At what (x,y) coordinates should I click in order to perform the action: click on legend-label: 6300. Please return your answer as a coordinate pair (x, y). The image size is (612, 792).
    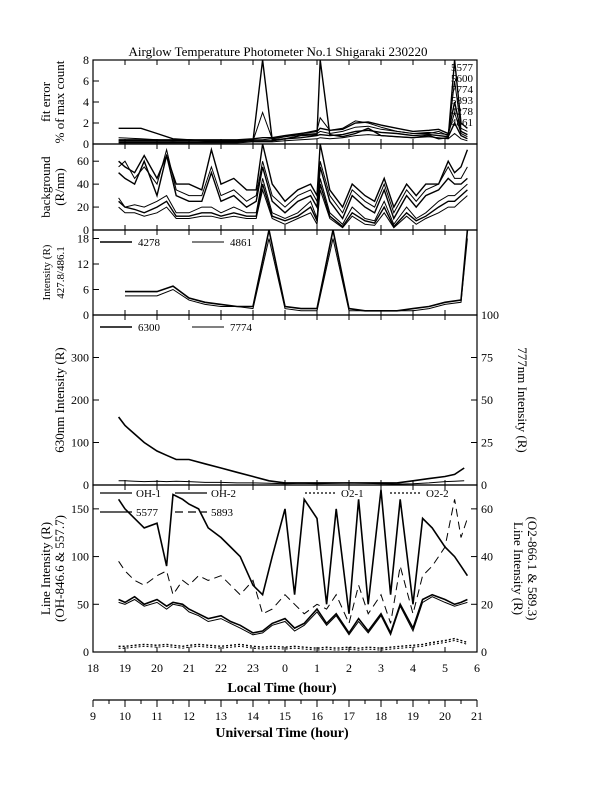
    Looking at the image, I should click on (149, 328).